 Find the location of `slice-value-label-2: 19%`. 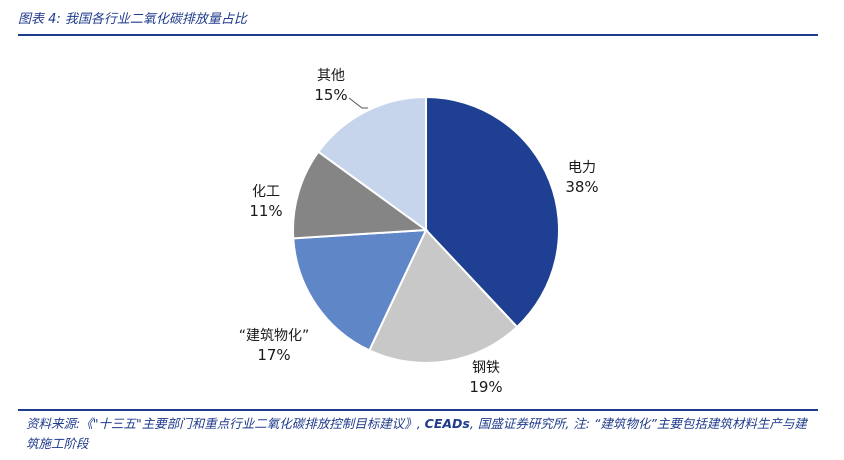

slice-value-label-2: 19% is located at coordinates (485, 387).